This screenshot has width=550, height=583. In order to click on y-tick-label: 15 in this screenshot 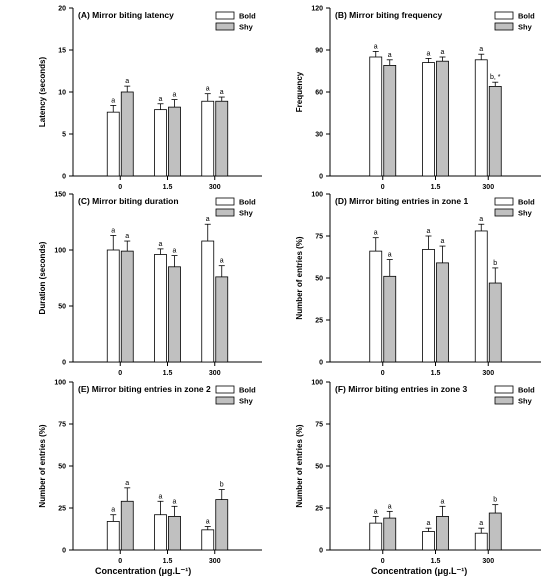, I will do `click(62, 51)`.